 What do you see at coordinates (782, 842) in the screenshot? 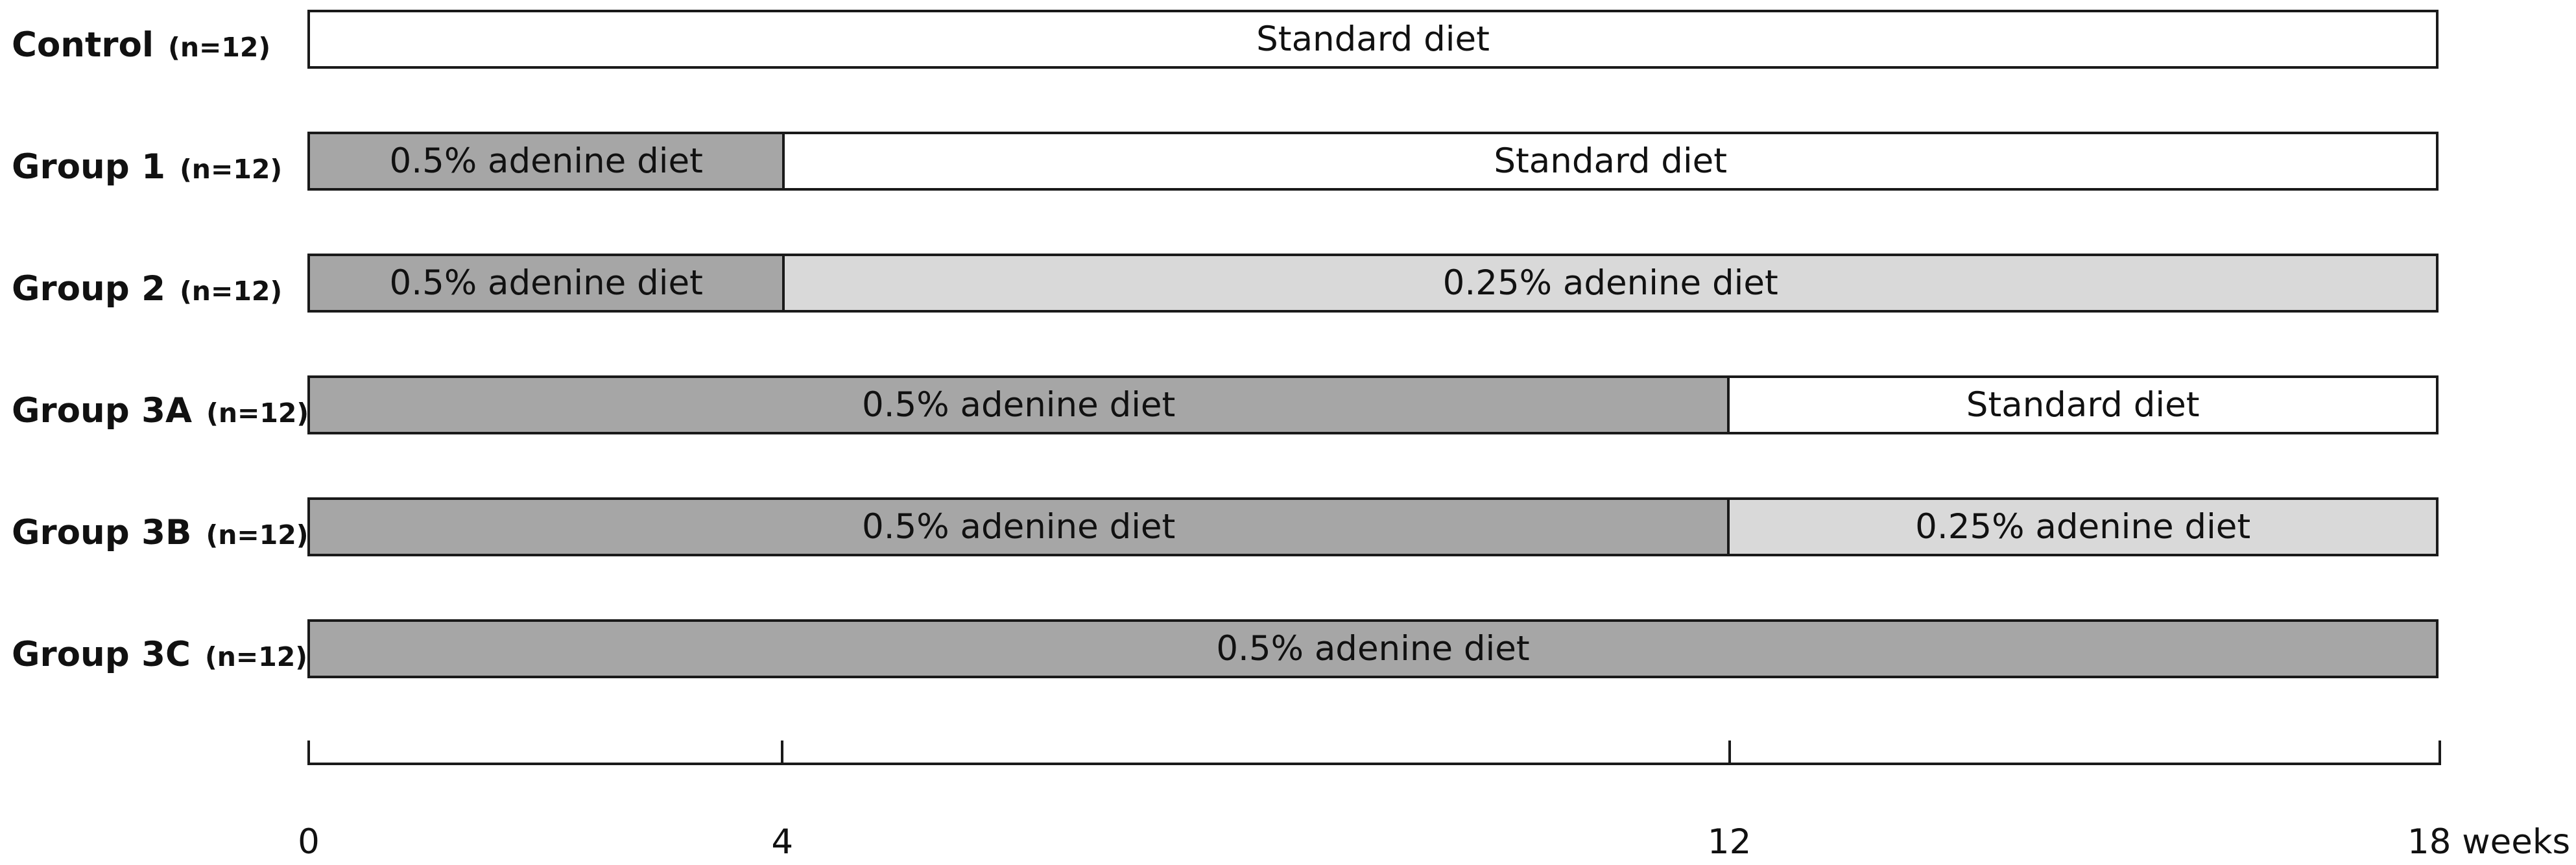
I see `timeline-tick-label: 4` at bounding box center [782, 842].